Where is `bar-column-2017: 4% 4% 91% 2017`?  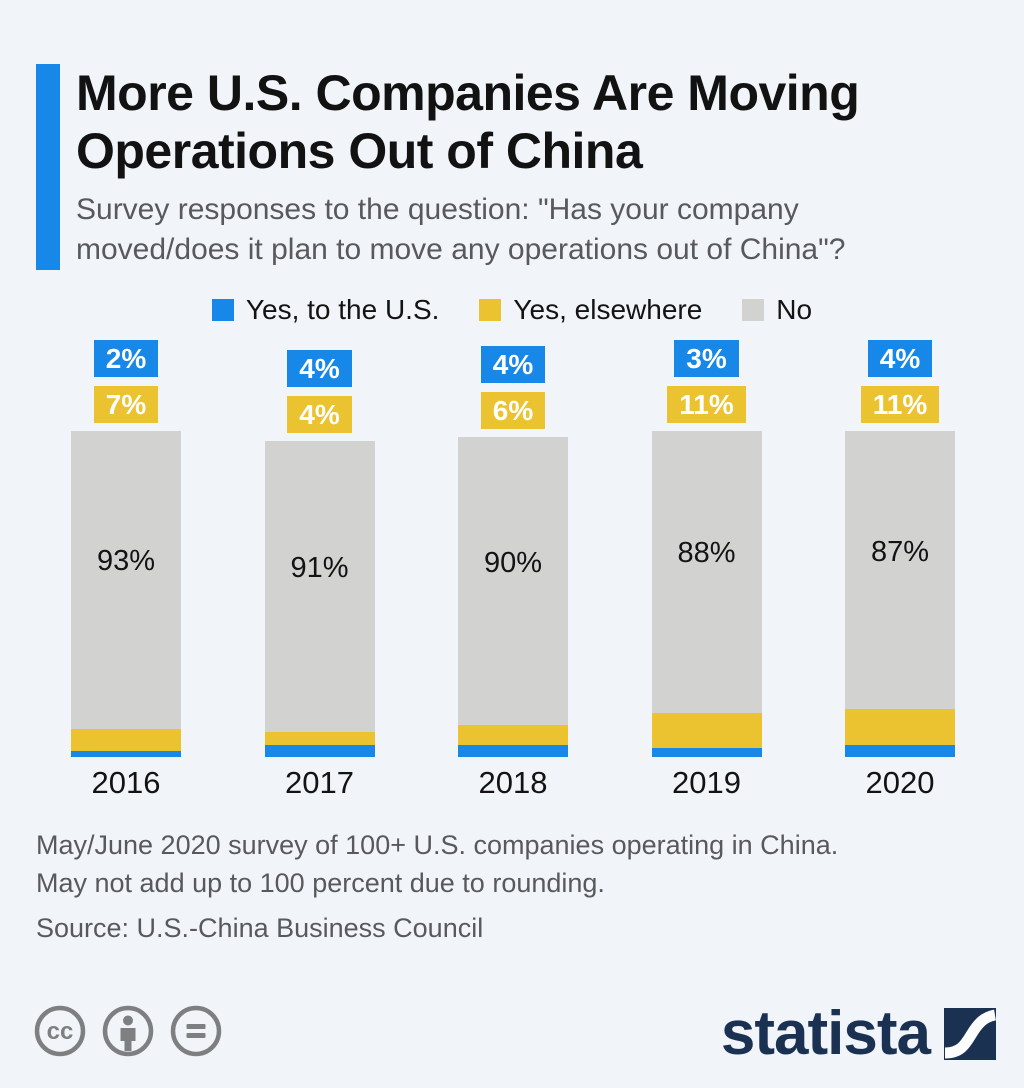 bar-column-2017: 4% 4% 91% 2017 is located at coordinates (319, 575).